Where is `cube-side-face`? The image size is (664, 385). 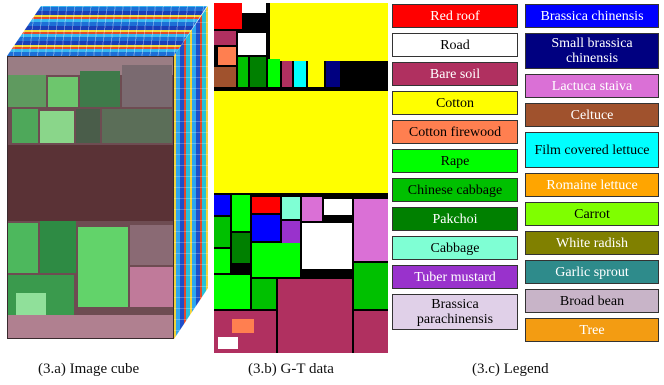
cube-side-face is located at coordinates (191, 172).